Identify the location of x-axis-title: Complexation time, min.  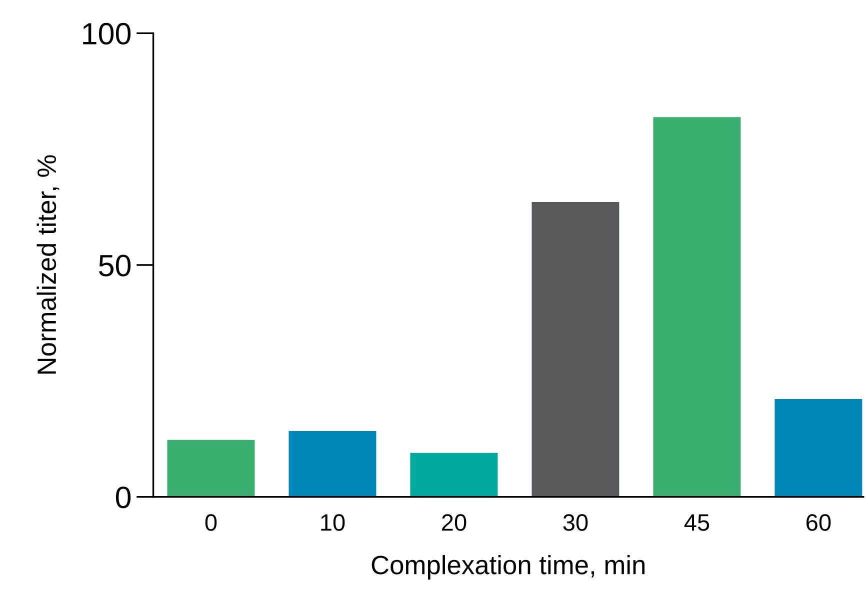
(508, 567).